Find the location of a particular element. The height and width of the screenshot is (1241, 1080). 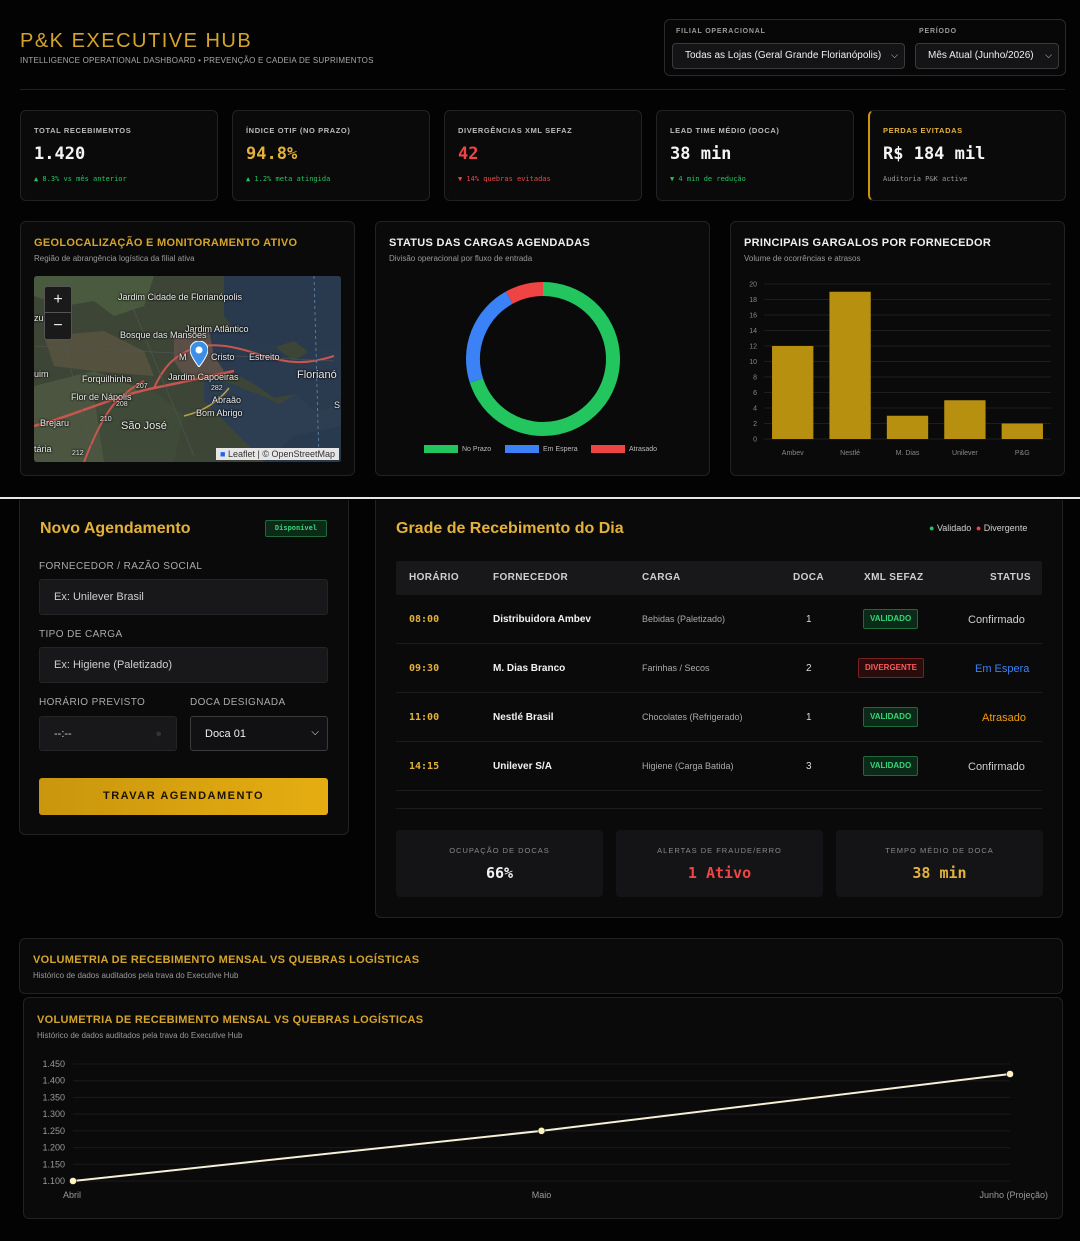

xml-status-badge: DIVERGENTE is located at coordinates (891, 668).